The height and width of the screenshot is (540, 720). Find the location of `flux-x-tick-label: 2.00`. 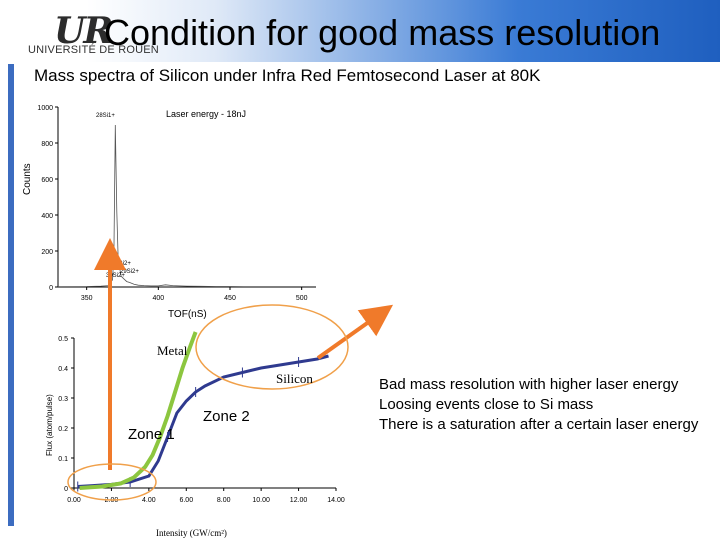

flux-x-tick-label: 2.00 is located at coordinates (112, 500).